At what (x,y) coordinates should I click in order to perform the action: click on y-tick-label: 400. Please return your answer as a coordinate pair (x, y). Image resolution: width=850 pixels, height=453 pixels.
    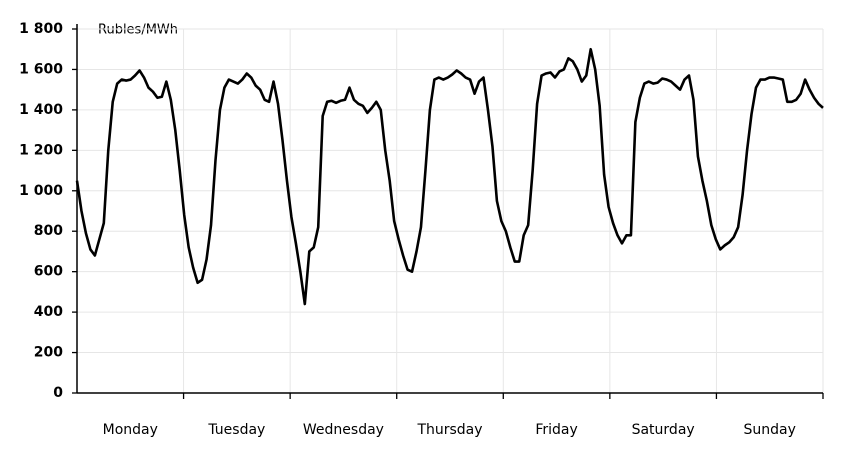
    Looking at the image, I should click on (48, 312).